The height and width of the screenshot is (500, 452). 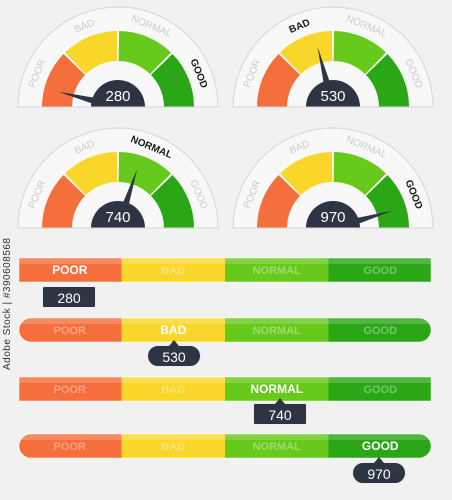 I want to click on bar-1-segment-good-shine, so click(x=380, y=260).